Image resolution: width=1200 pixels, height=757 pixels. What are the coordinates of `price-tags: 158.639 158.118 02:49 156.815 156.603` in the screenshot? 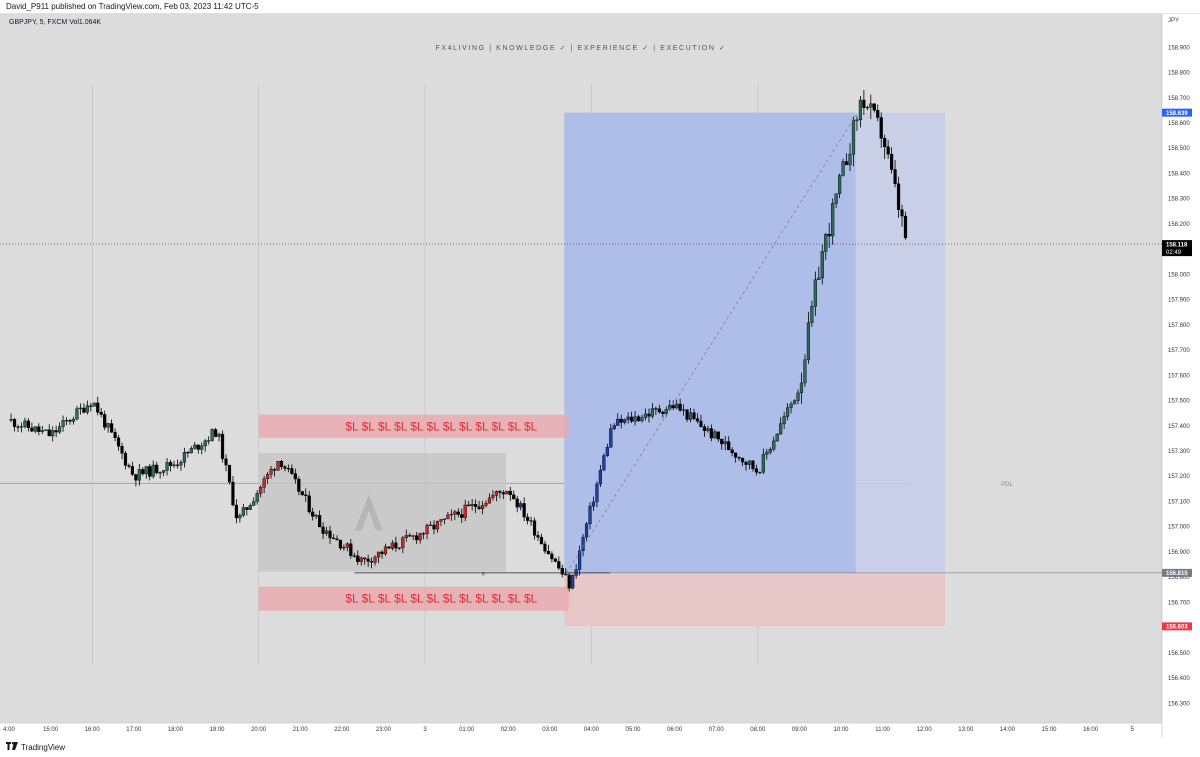 It's located at (1177, 369).